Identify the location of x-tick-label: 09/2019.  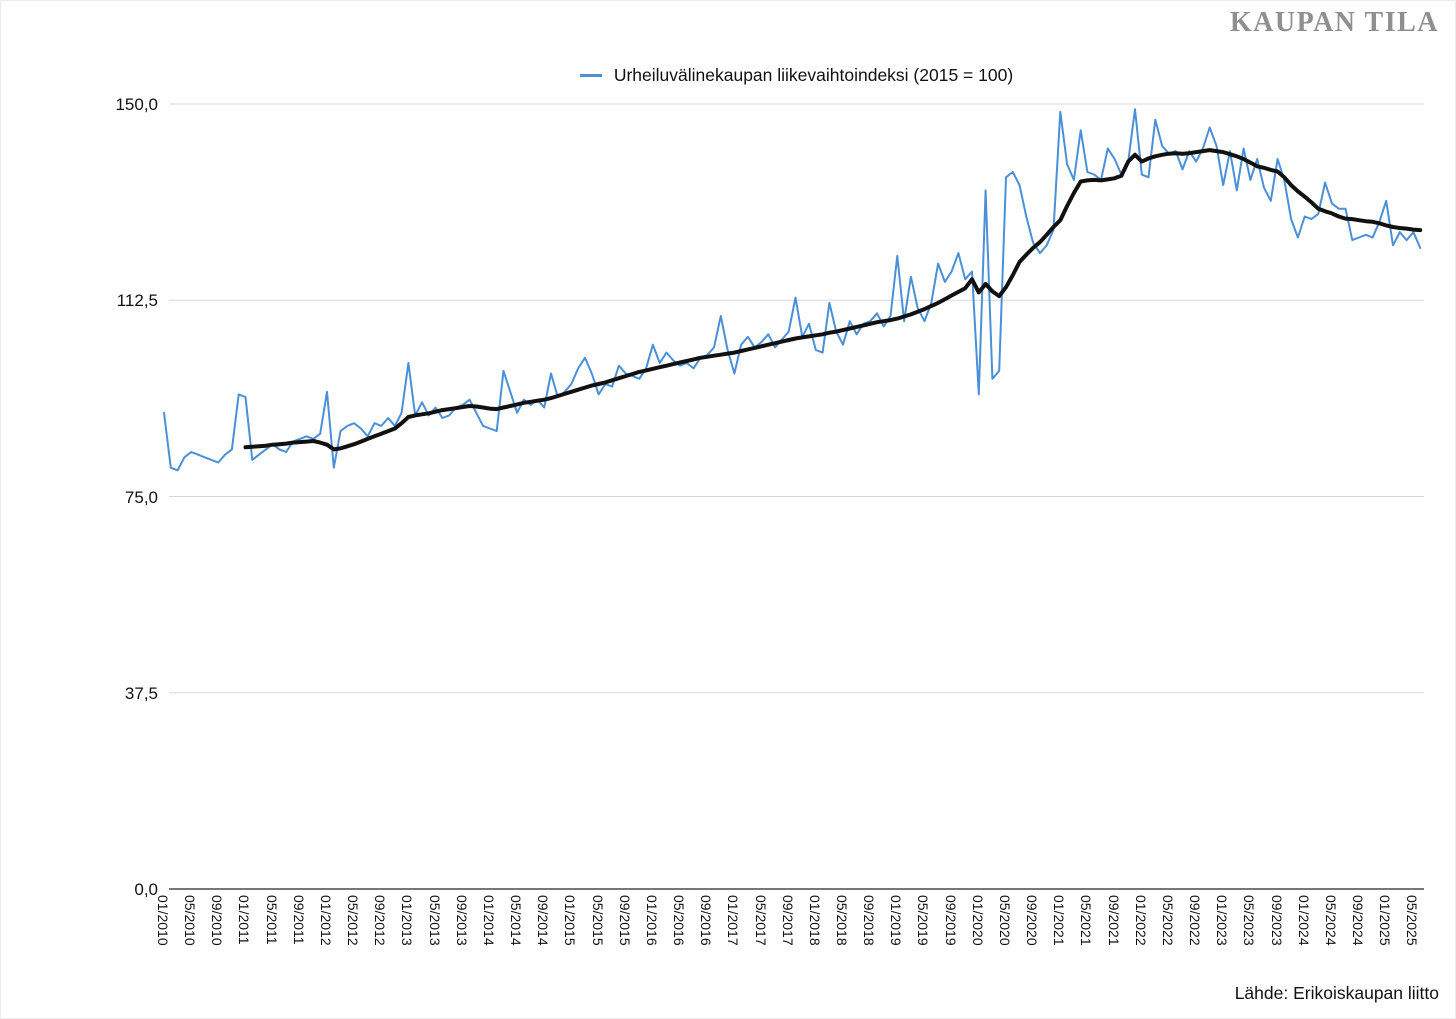
(950, 920).